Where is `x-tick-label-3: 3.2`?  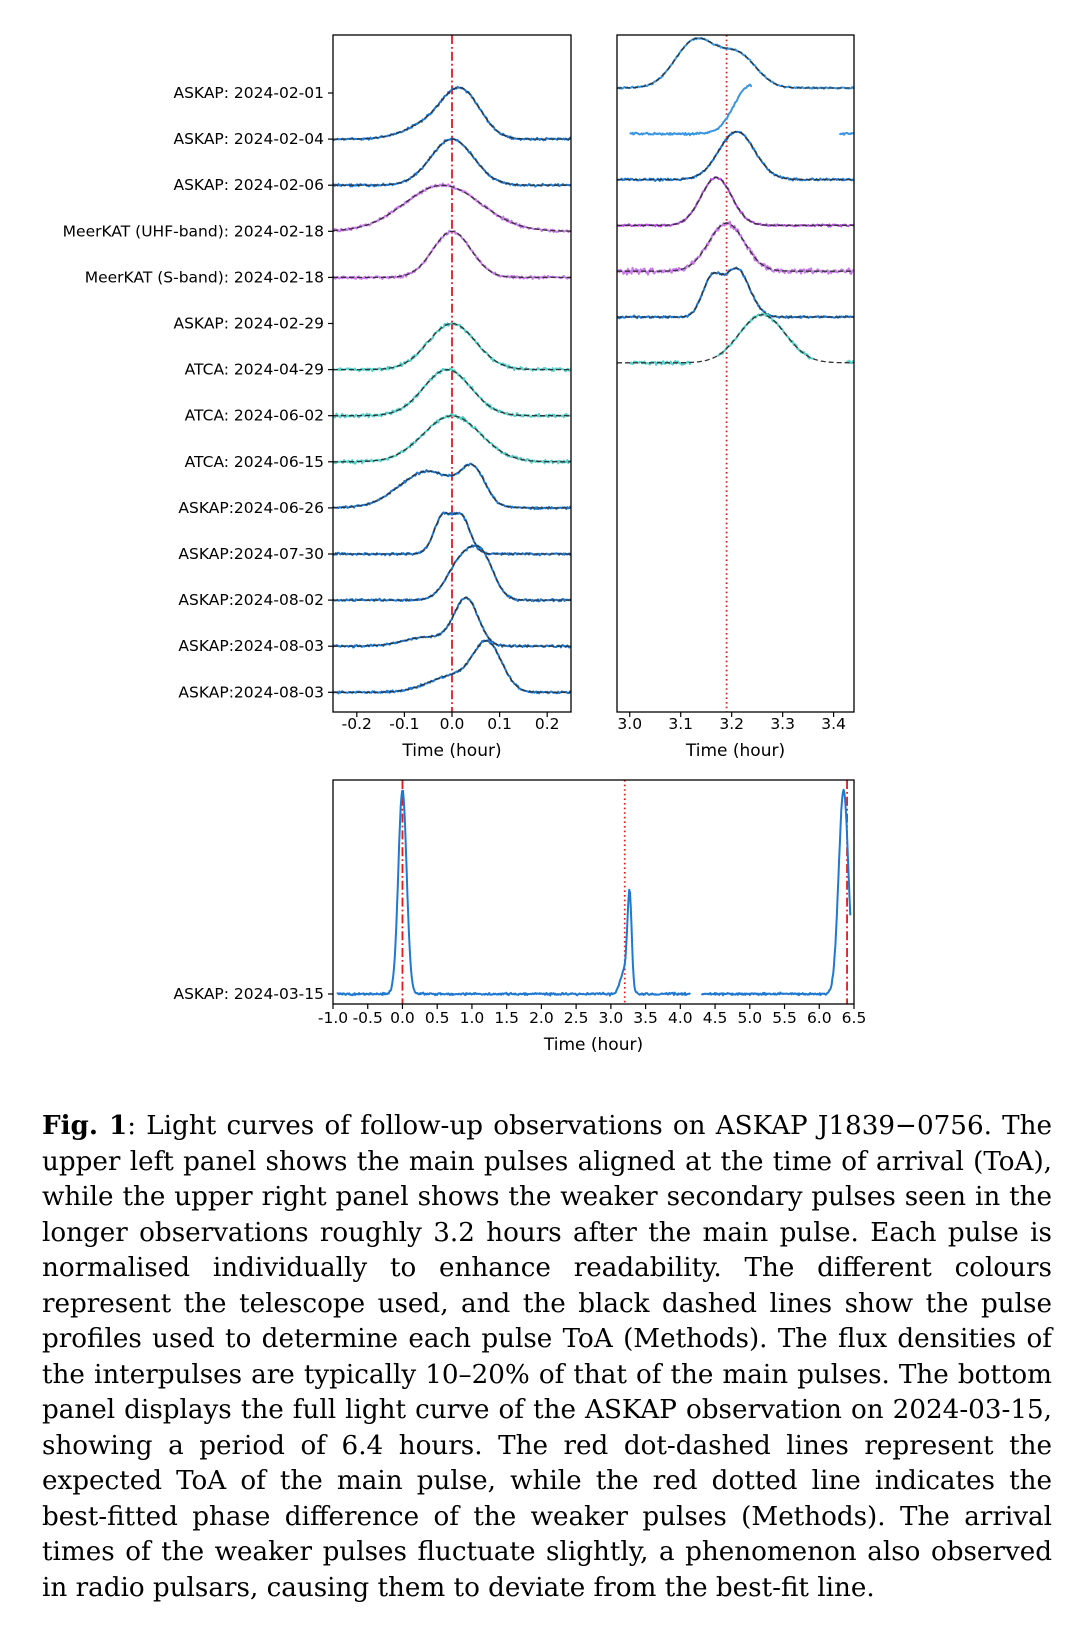
x-tick-label-3: 3.2 is located at coordinates (731, 724).